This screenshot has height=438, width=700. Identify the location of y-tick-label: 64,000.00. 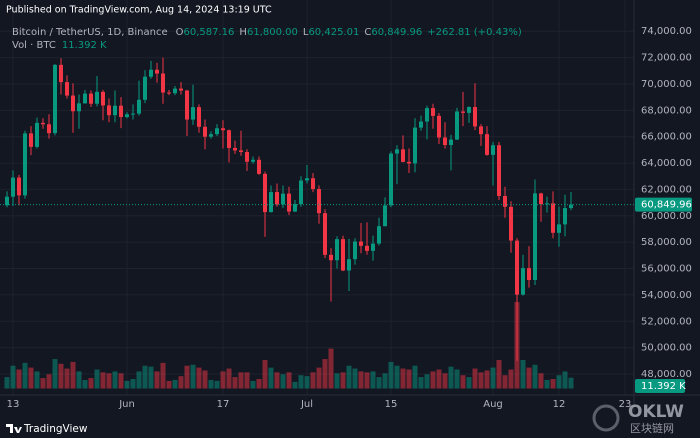
(666, 163).